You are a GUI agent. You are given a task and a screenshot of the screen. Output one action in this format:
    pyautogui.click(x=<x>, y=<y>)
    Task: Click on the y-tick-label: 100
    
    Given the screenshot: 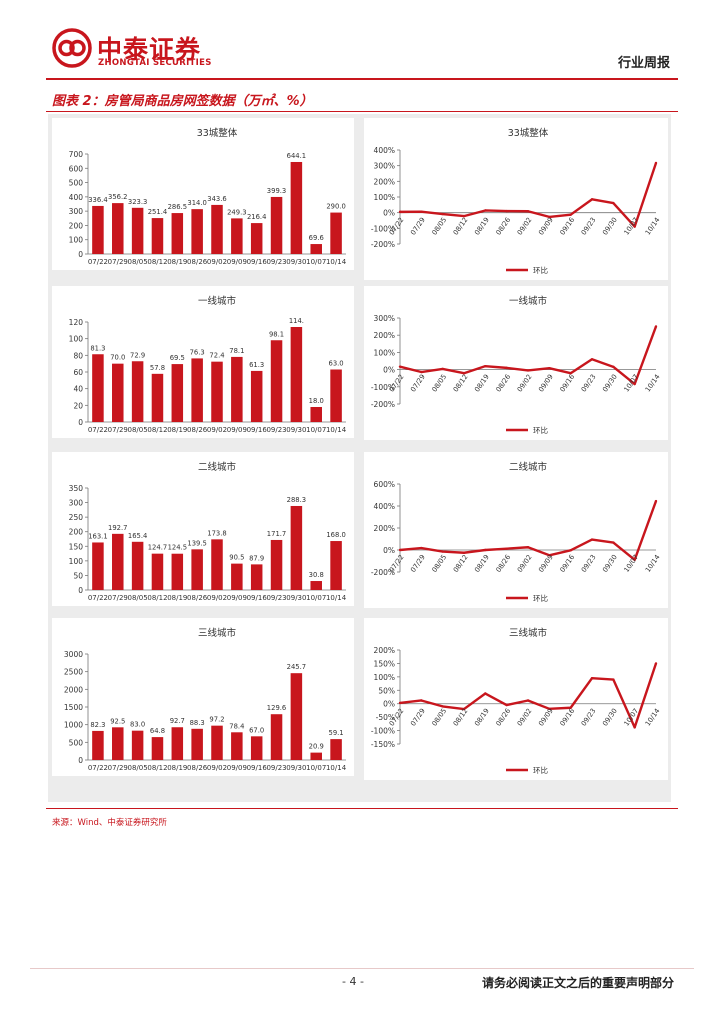 What is the action you would take?
    pyautogui.click(x=76, y=339)
    